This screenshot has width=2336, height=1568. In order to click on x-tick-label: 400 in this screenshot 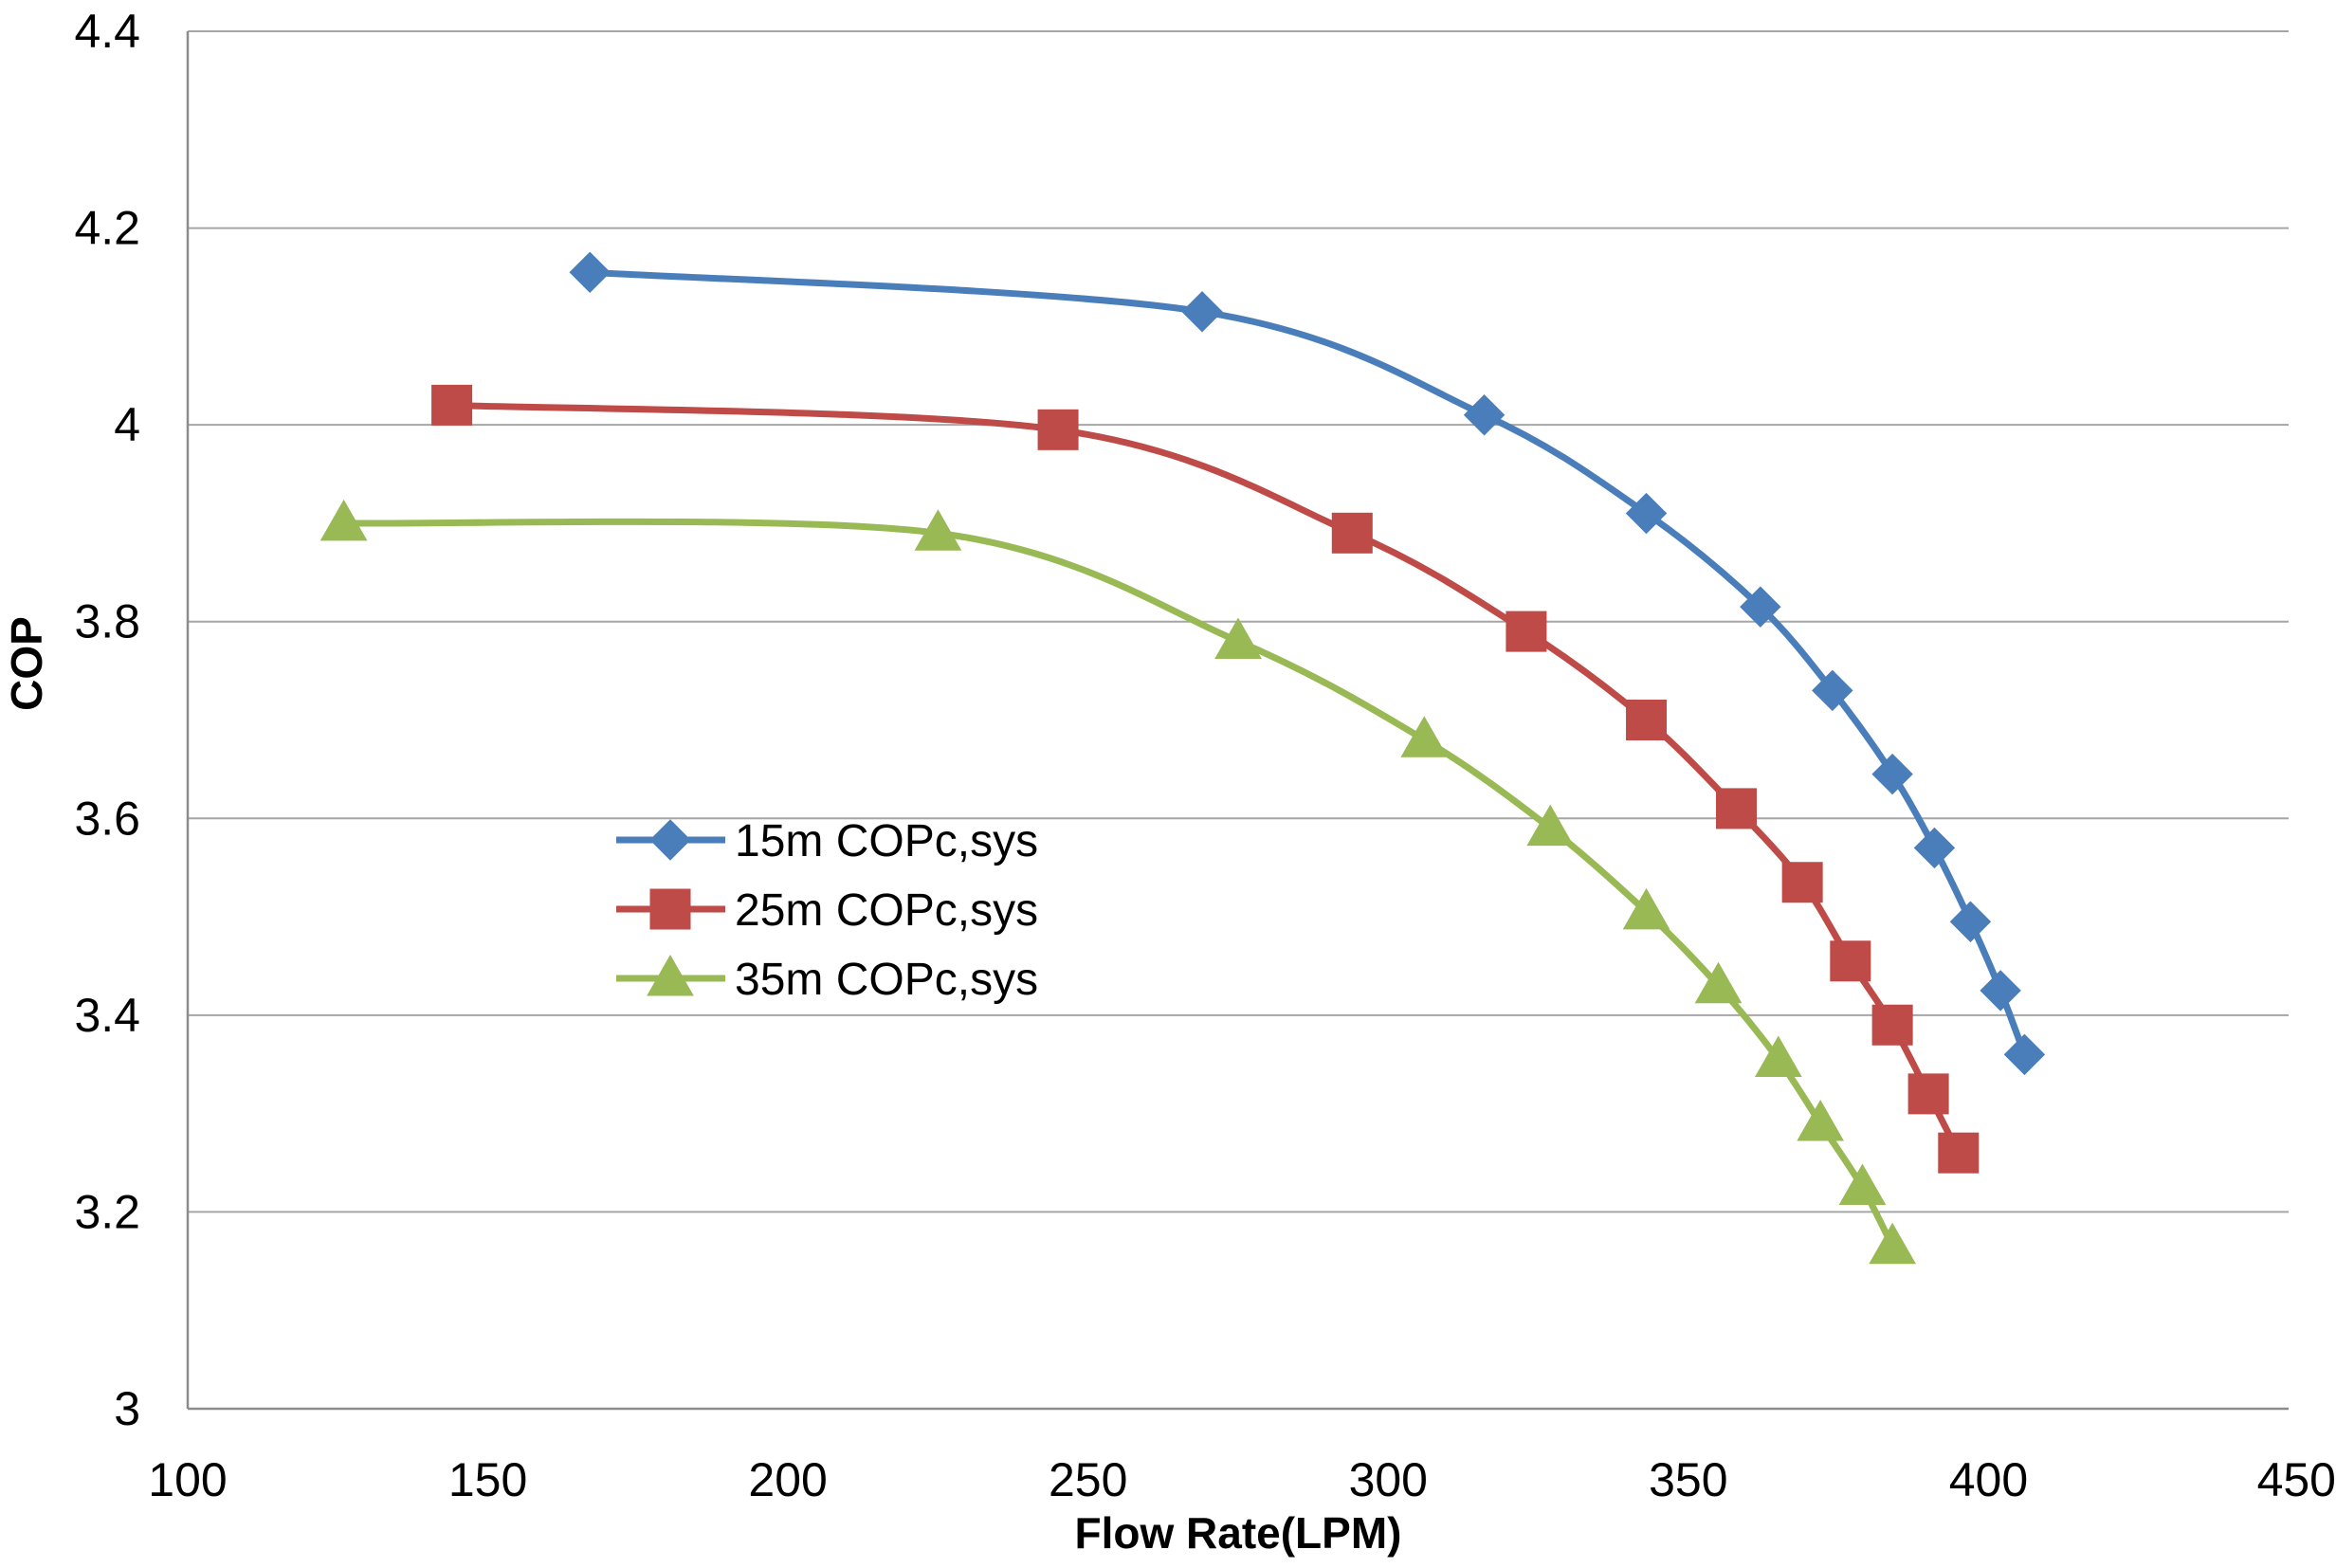, I will do `click(1988, 1479)`.